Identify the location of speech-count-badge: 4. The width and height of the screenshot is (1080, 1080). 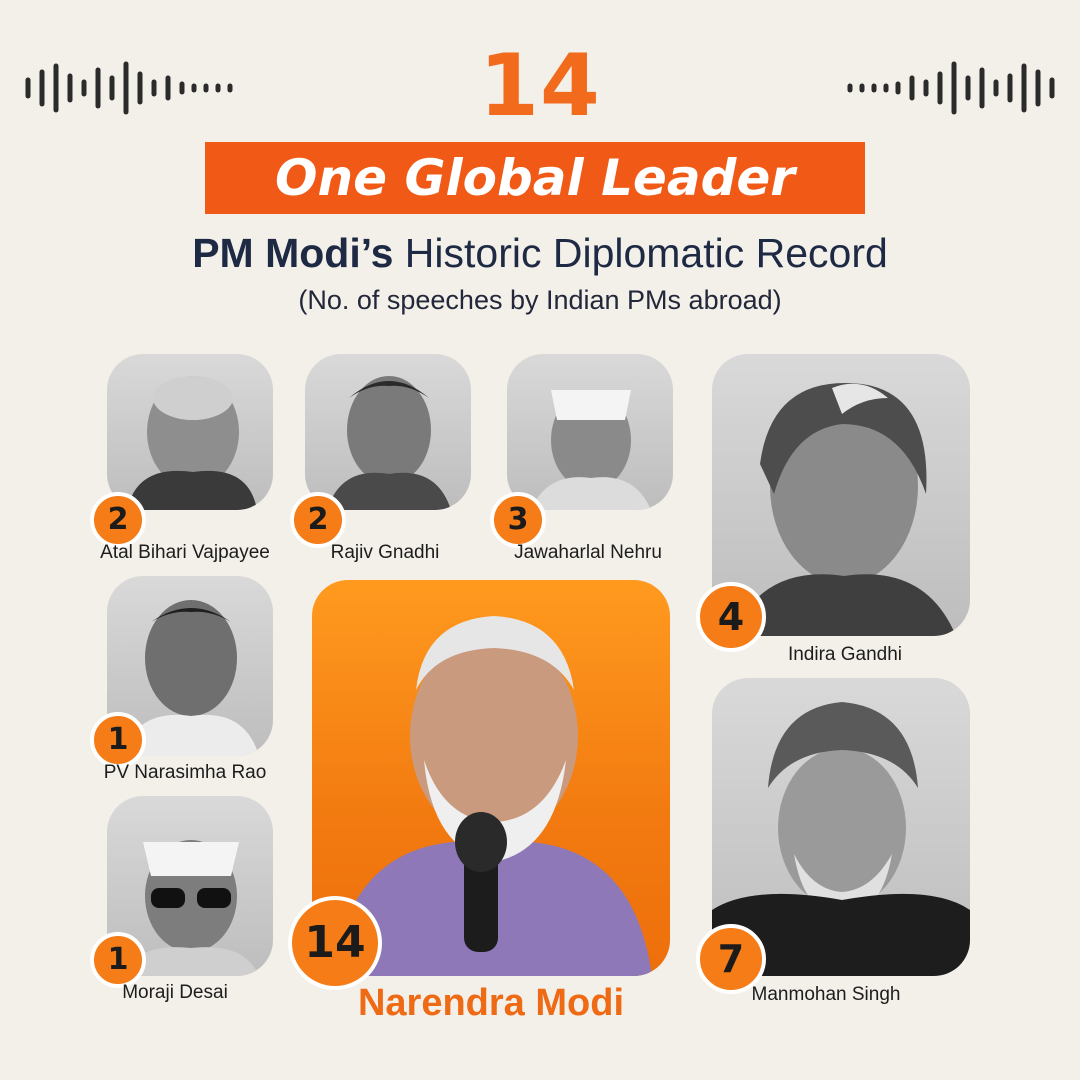
(731, 617).